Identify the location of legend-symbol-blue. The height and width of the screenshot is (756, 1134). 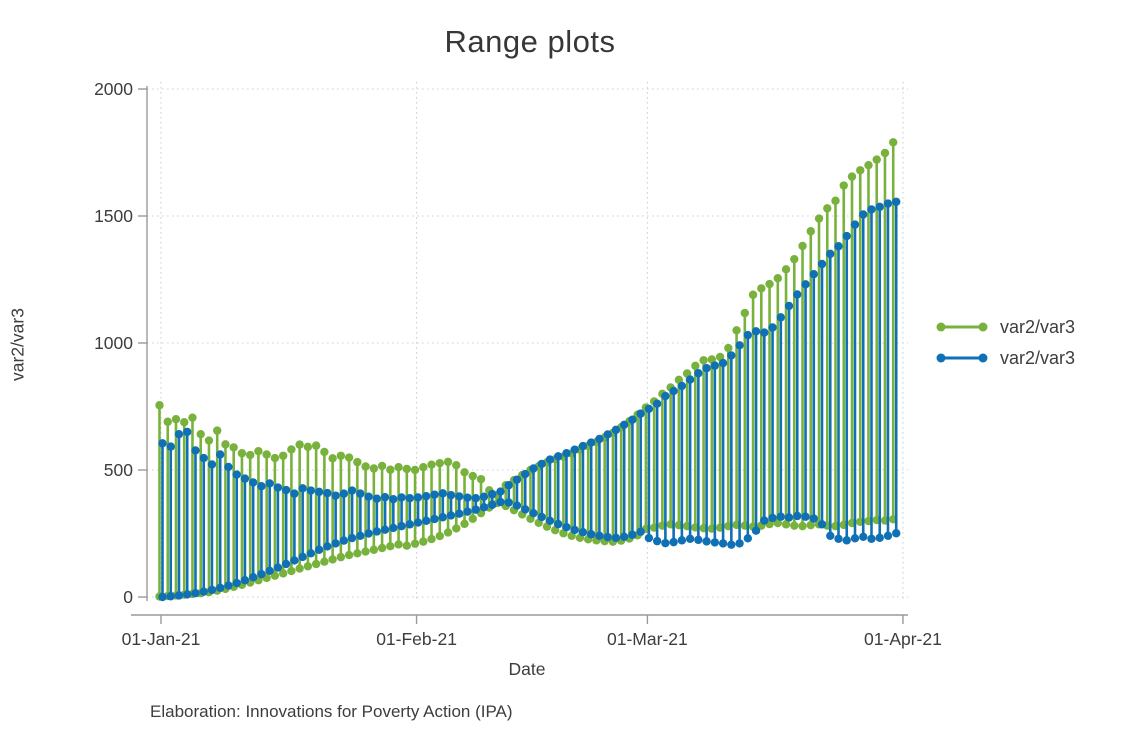
(962, 358).